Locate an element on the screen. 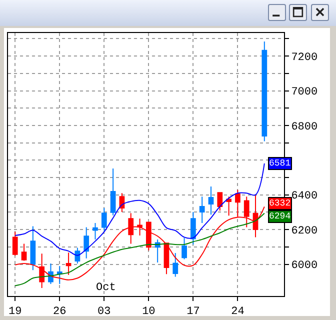 Image resolution: width=336 pixels, height=320 pixels. data-label: 6332 is located at coordinates (280, 203).